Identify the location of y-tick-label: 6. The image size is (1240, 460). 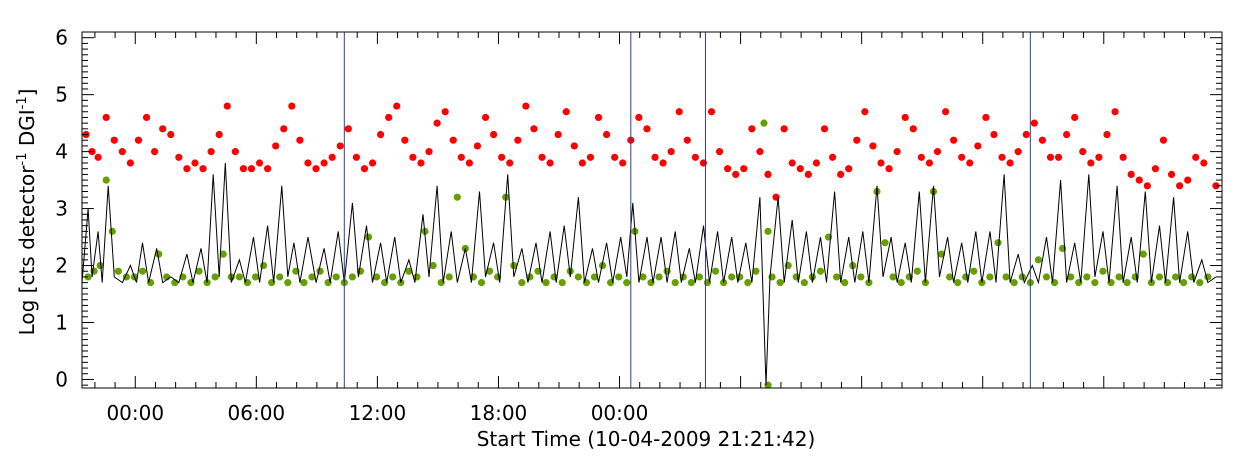
(61, 38).